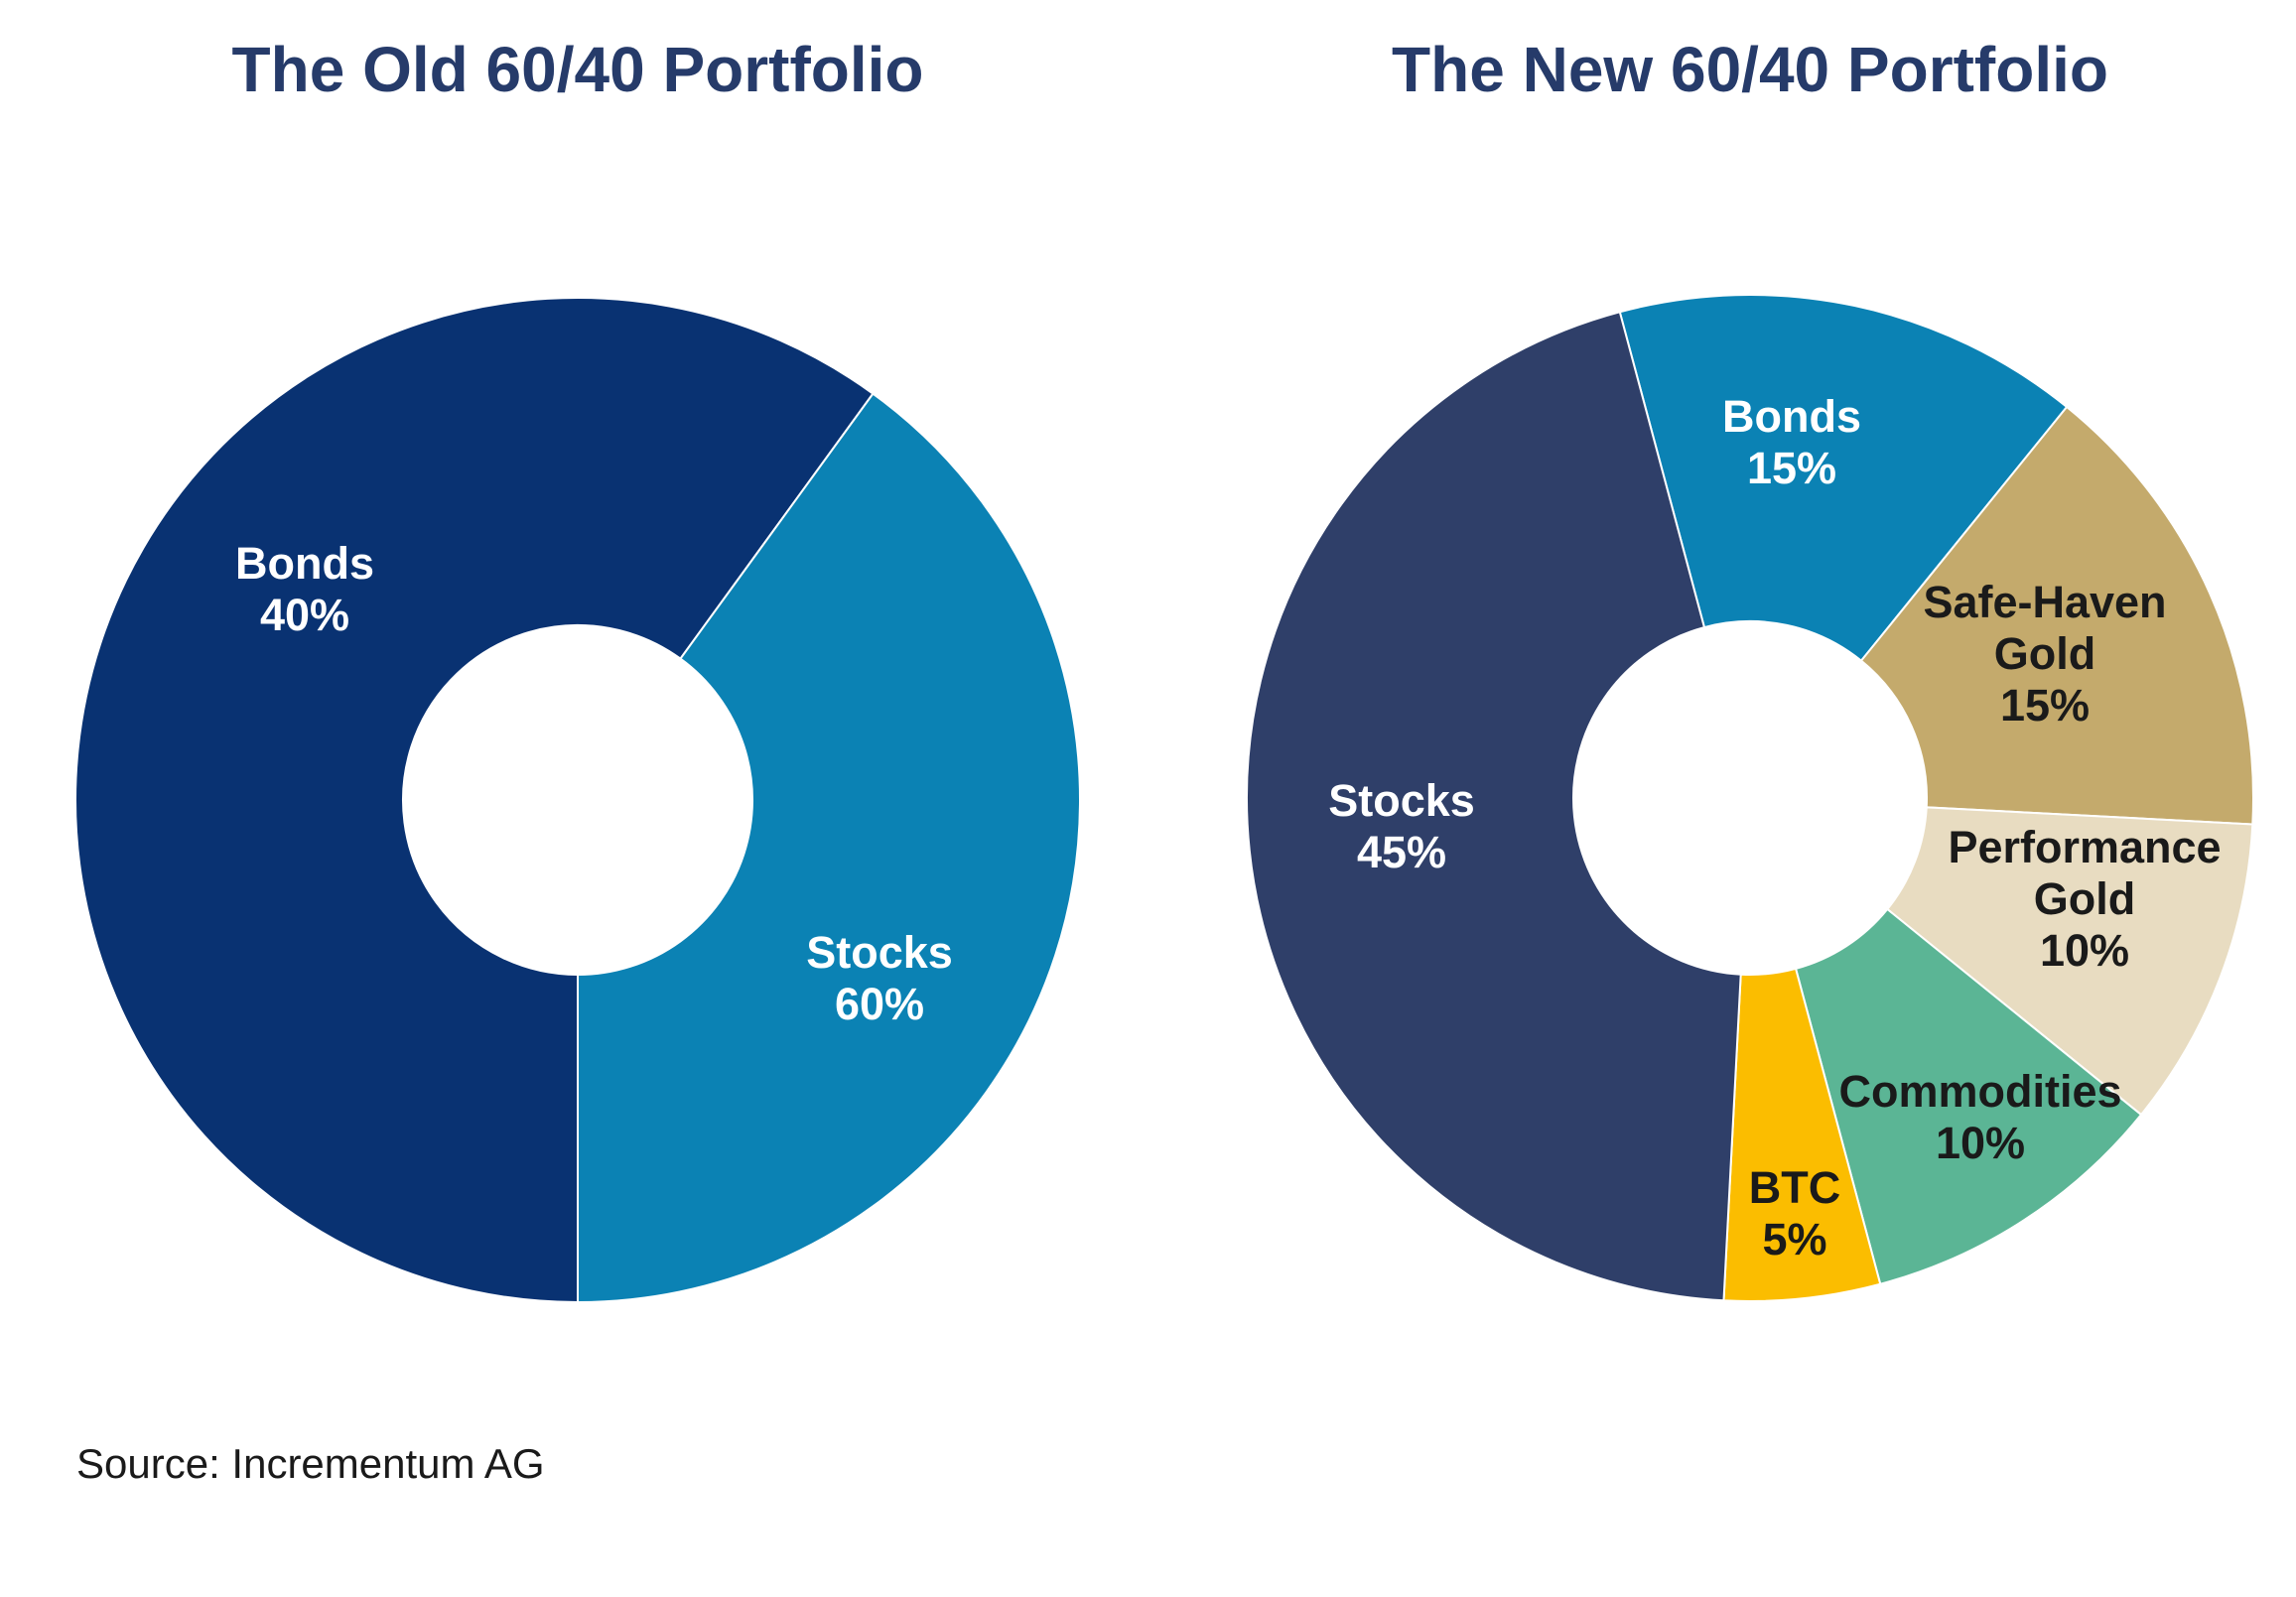 The width and height of the screenshot is (2296, 1597). Describe the element at coordinates (310, 1463) in the screenshot. I see `source-note: Source: Incrementum AG` at that location.